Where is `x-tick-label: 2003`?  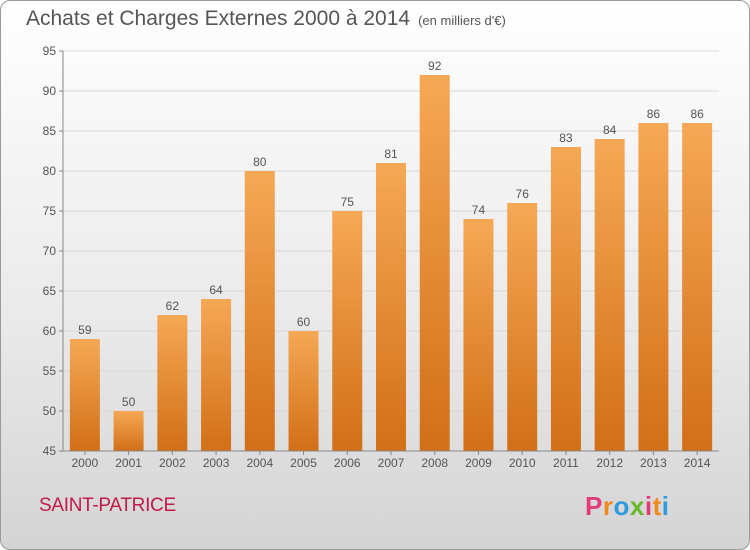 x-tick-label: 2003 is located at coordinates (216, 463).